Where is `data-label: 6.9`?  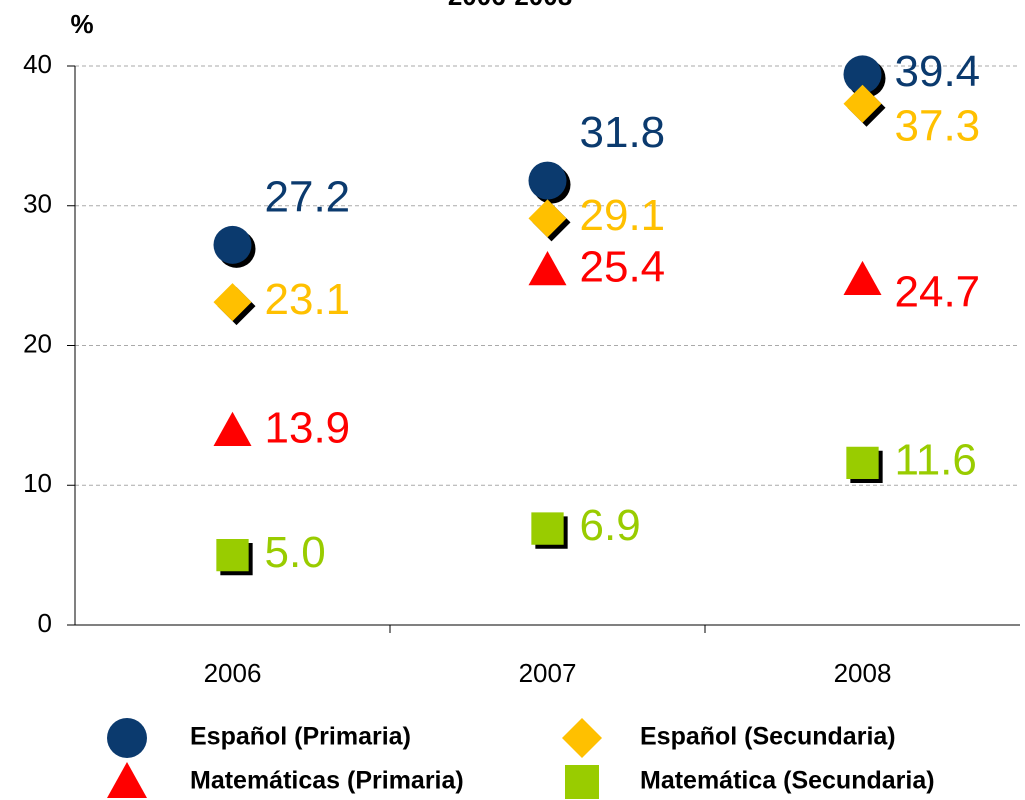 data-label: 6.9 is located at coordinates (610, 525).